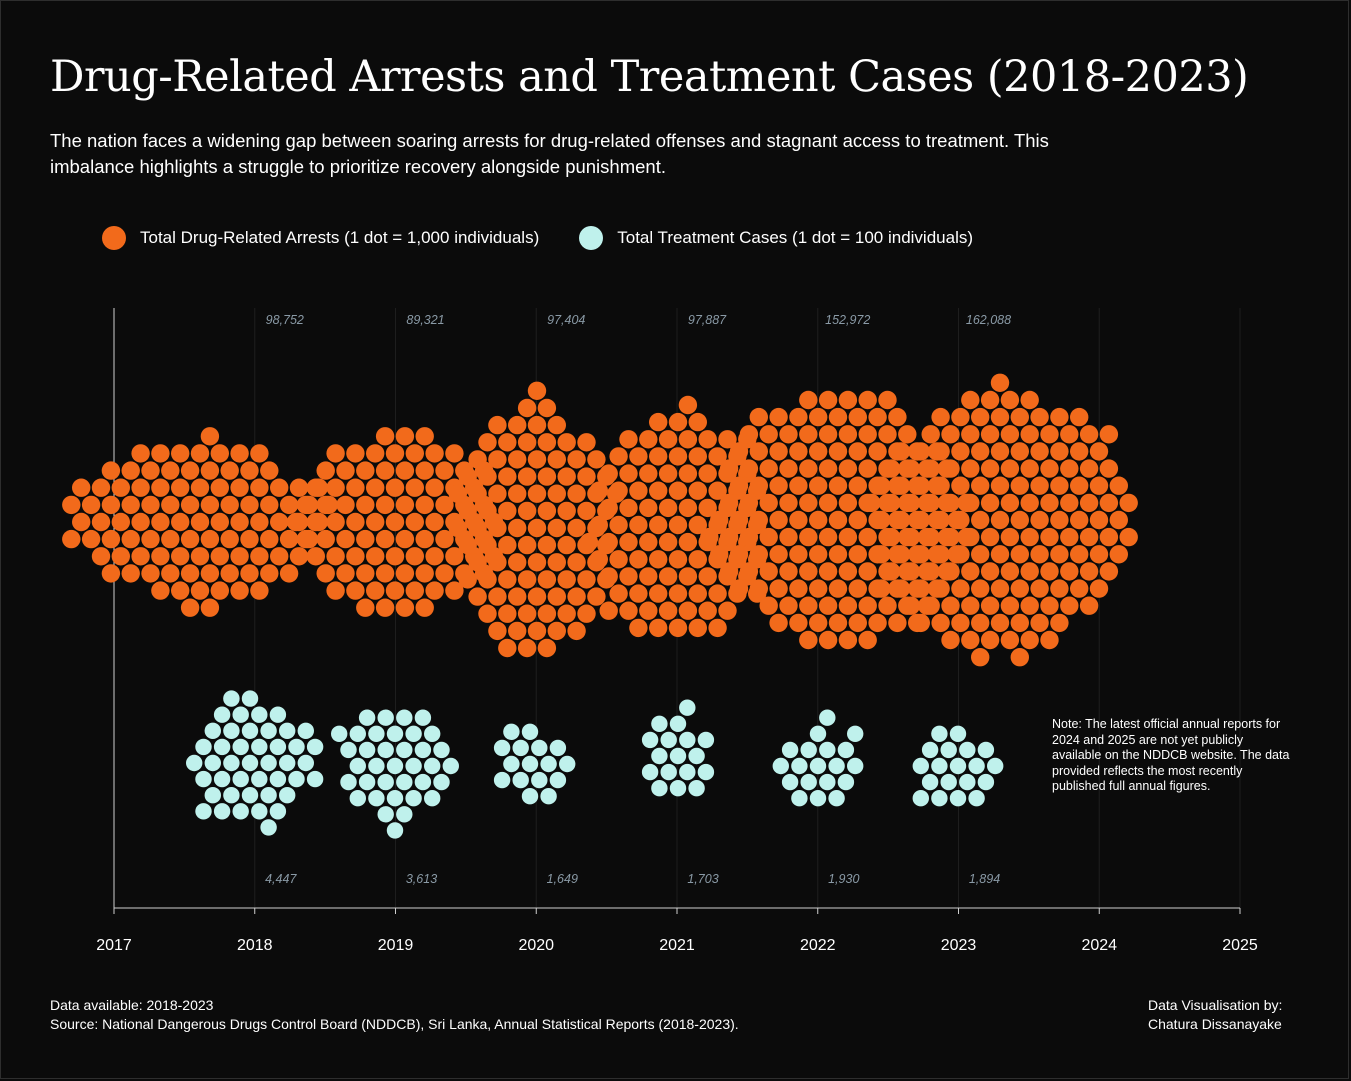 The width and height of the screenshot is (1351, 1081). What do you see at coordinates (255, 945) in the screenshot?
I see `x-tick-label-2018: 2018` at bounding box center [255, 945].